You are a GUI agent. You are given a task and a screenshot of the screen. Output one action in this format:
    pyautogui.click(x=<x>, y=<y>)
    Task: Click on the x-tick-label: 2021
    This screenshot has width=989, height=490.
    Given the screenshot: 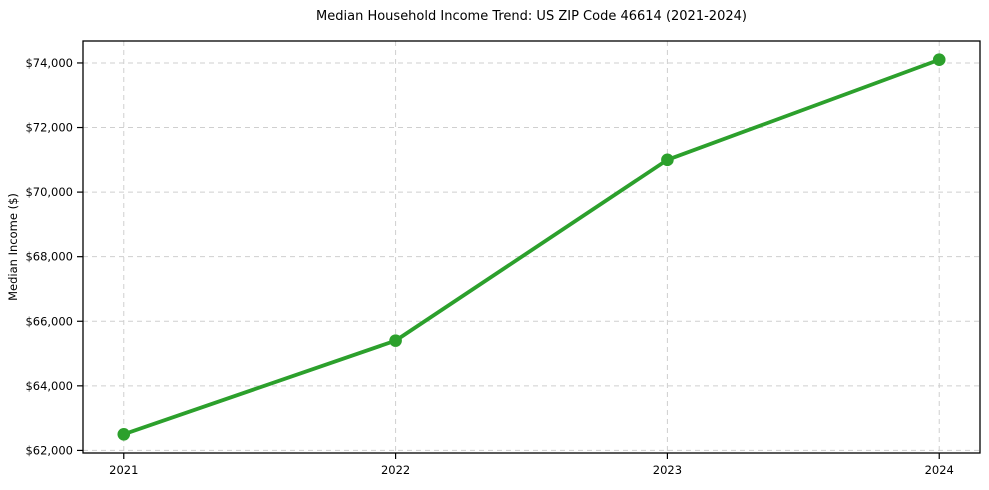 What is the action you would take?
    pyautogui.click(x=123, y=470)
    